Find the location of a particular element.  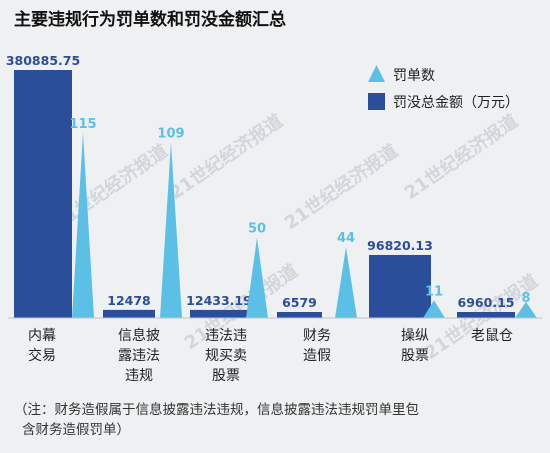

category-label: 信息披露违法违规 is located at coordinates (139, 355).